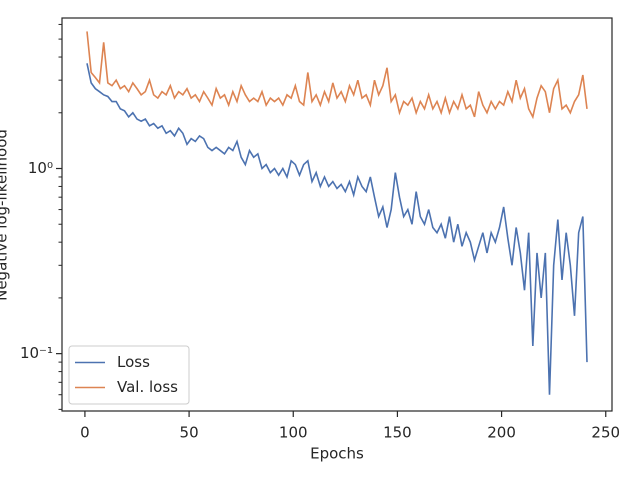 This screenshot has width=640, height=480. What do you see at coordinates (85, 433) in the screenshot?
I see `x-tick-label: 0` at bounding box center [85, 433].